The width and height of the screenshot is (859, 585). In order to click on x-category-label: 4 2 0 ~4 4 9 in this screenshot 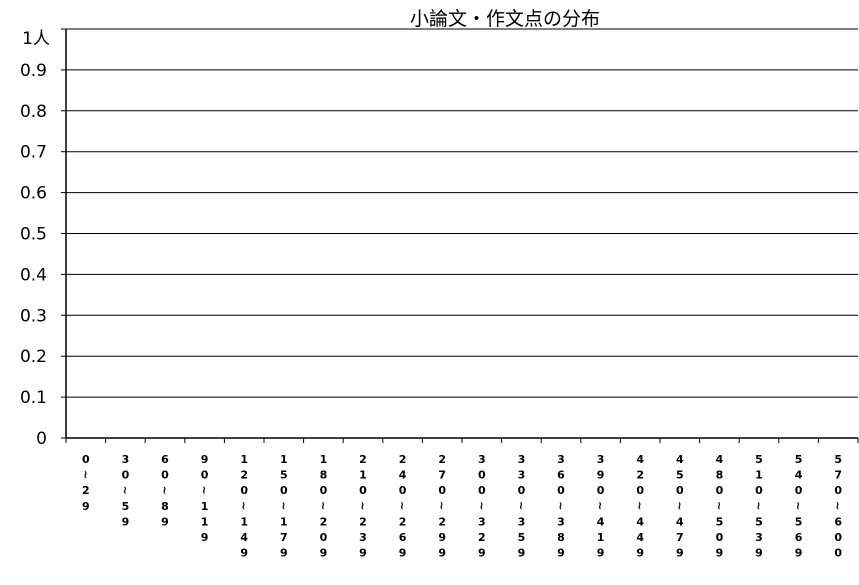, I will do `click(639, 506)`.